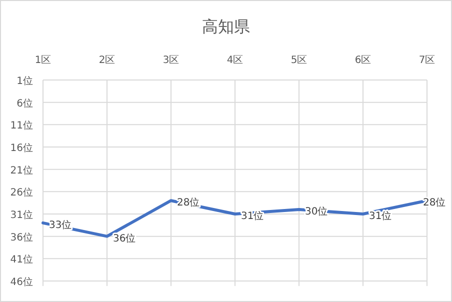 The image size is (452, 302). I want to click on chart-title: 高知県, so click(226, 26).